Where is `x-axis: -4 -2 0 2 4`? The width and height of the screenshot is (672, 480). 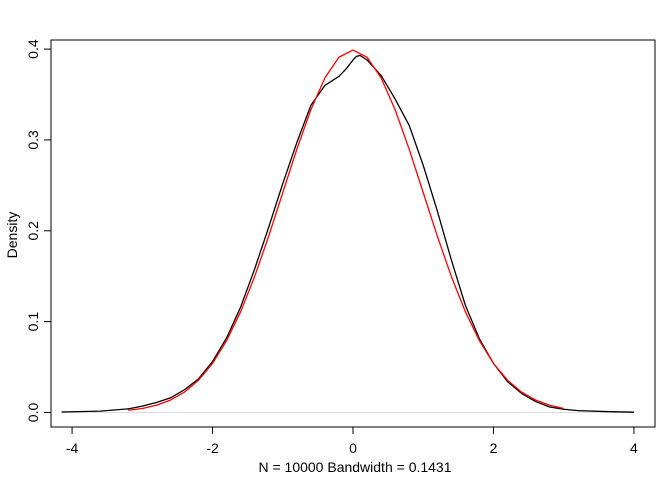 x-axis: -4 -2 0 2 4 is located at coordinates (352, 441).